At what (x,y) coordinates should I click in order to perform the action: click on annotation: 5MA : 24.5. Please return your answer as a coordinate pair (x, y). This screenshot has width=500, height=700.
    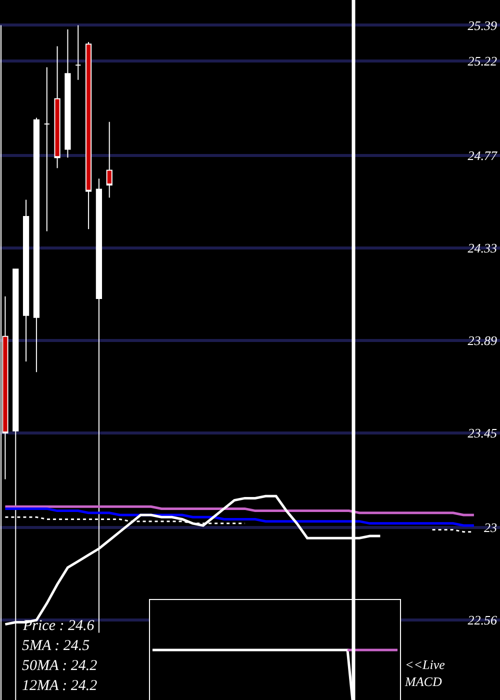
    Looking at the image, I should click on (56, 646).